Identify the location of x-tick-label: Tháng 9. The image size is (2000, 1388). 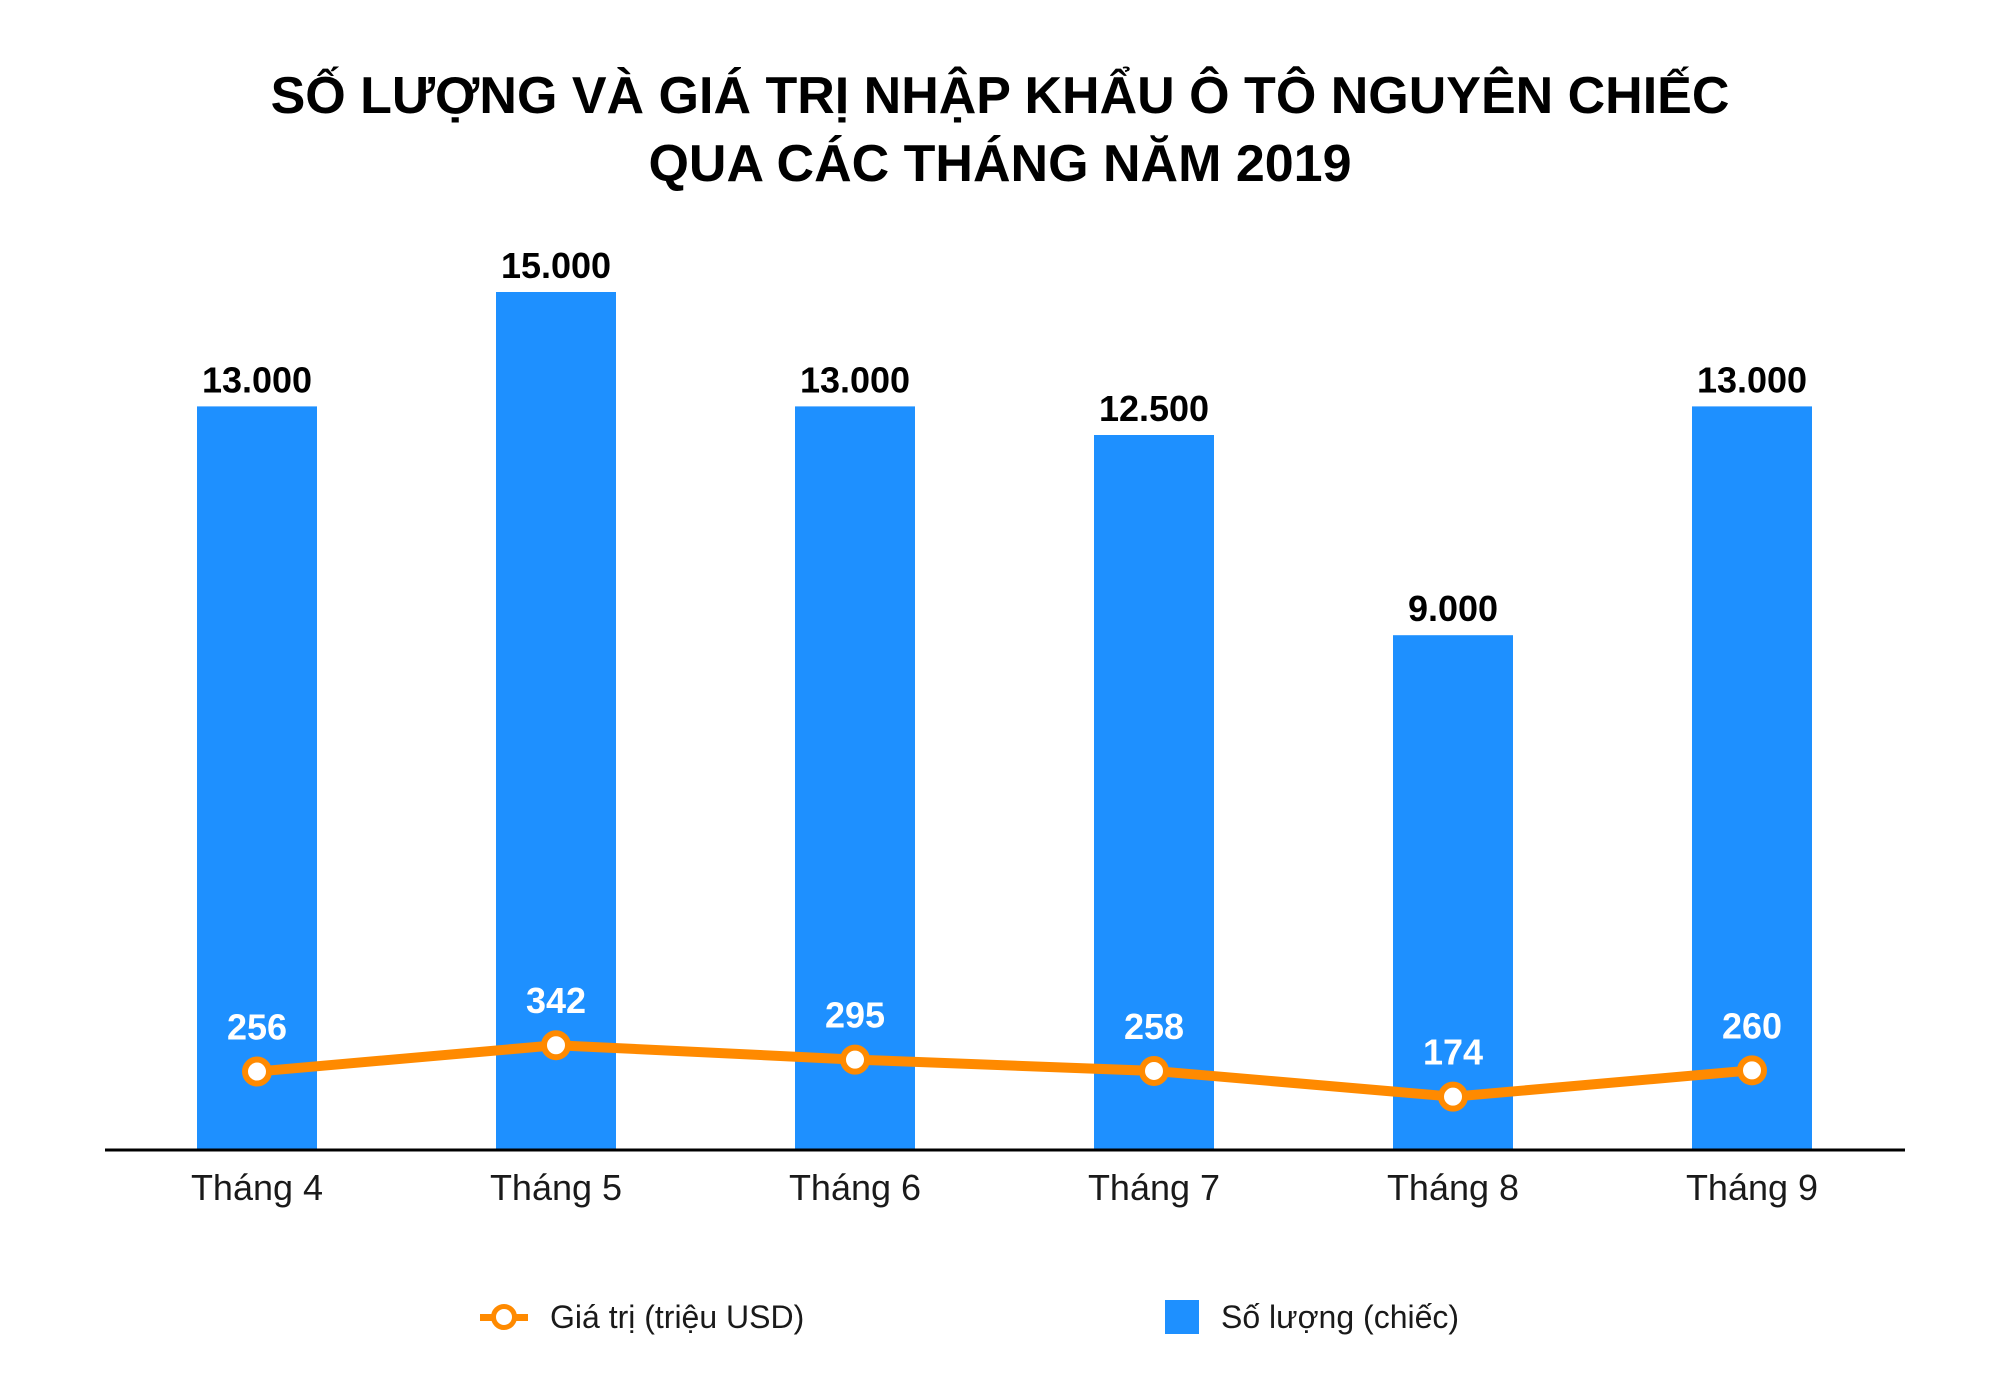
(1752, 1187).